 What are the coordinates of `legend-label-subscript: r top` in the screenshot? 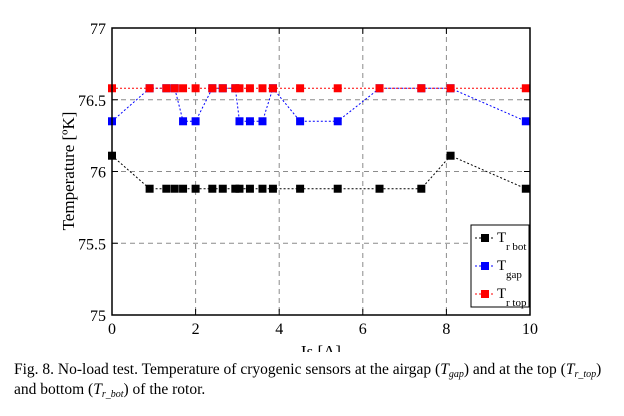 It's located at (516, 303).